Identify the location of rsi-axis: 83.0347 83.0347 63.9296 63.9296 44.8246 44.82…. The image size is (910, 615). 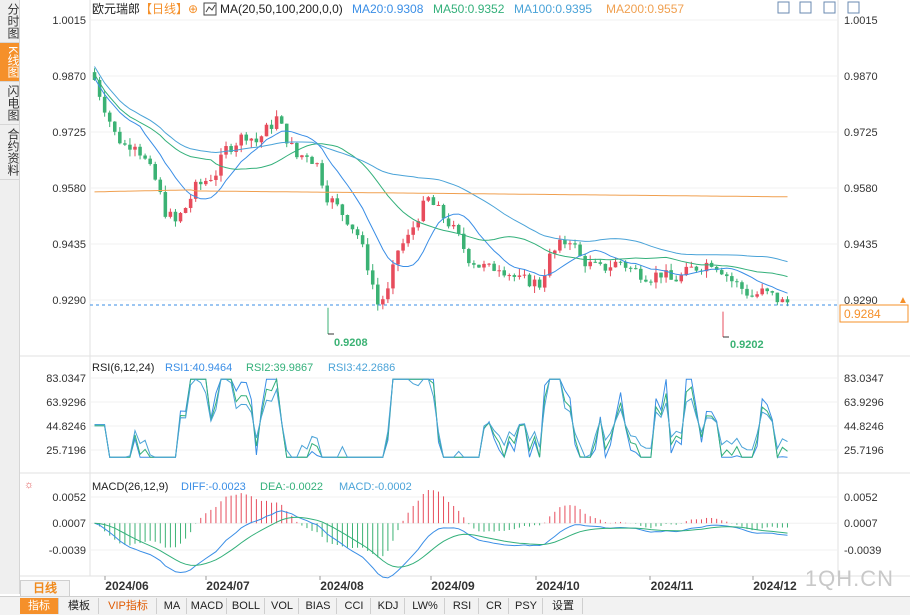
(465, 415).